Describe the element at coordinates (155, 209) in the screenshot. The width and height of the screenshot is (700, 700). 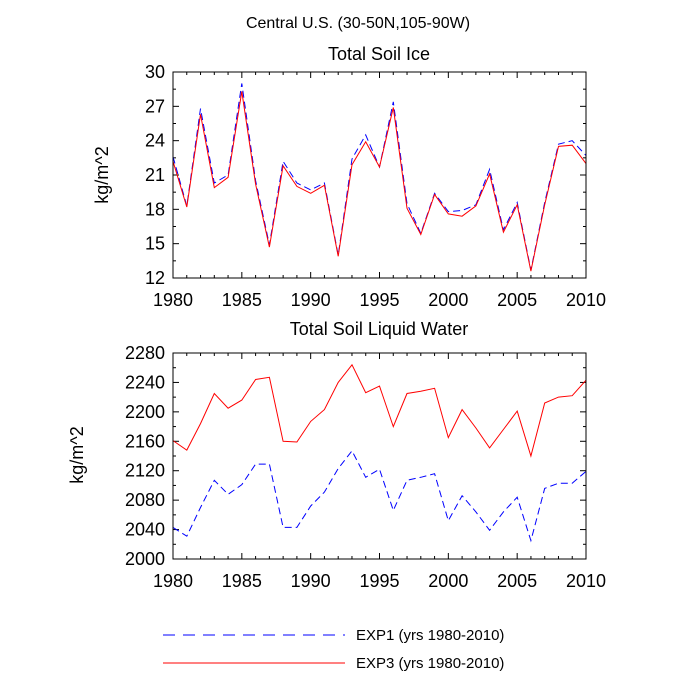
I see `y-tick-label: 18` at that location.